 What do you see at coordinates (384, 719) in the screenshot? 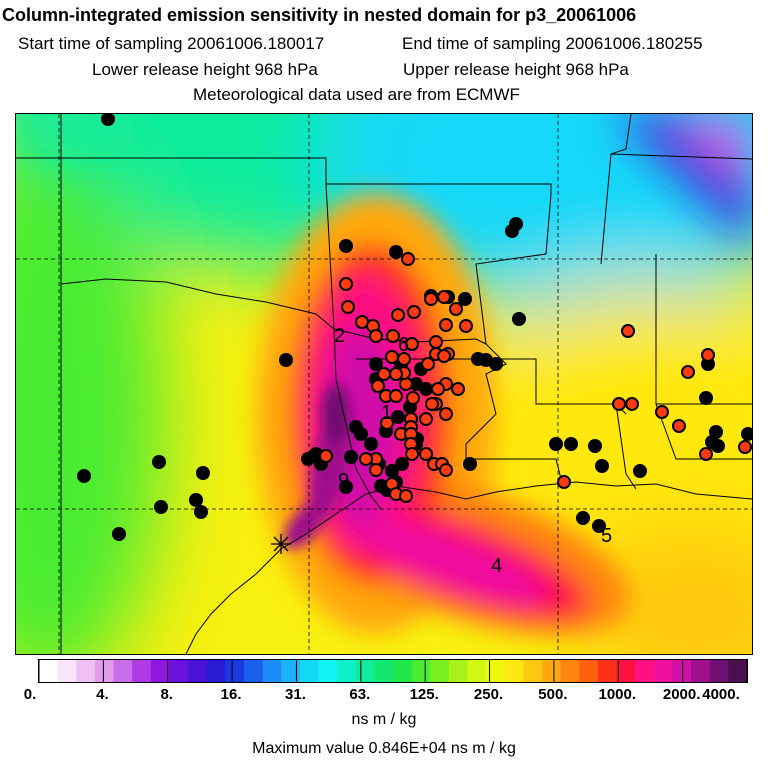
I see `colorbar-units: ns m / kg` at bounding box center [384, 719].